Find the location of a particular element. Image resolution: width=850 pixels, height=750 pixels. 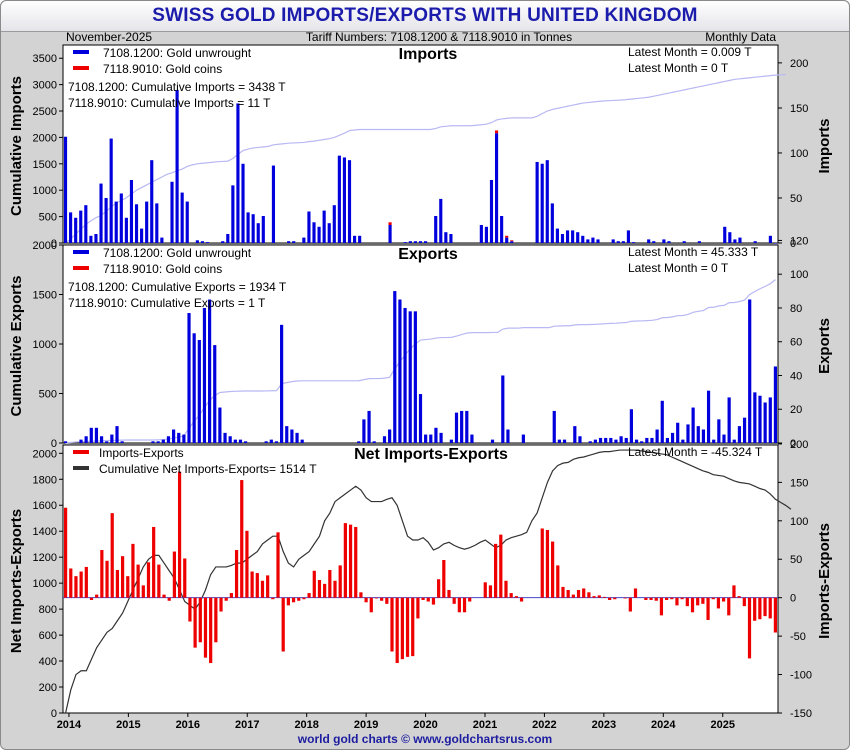

x-tick-label: 2021 is located at coordinates (485, 725).